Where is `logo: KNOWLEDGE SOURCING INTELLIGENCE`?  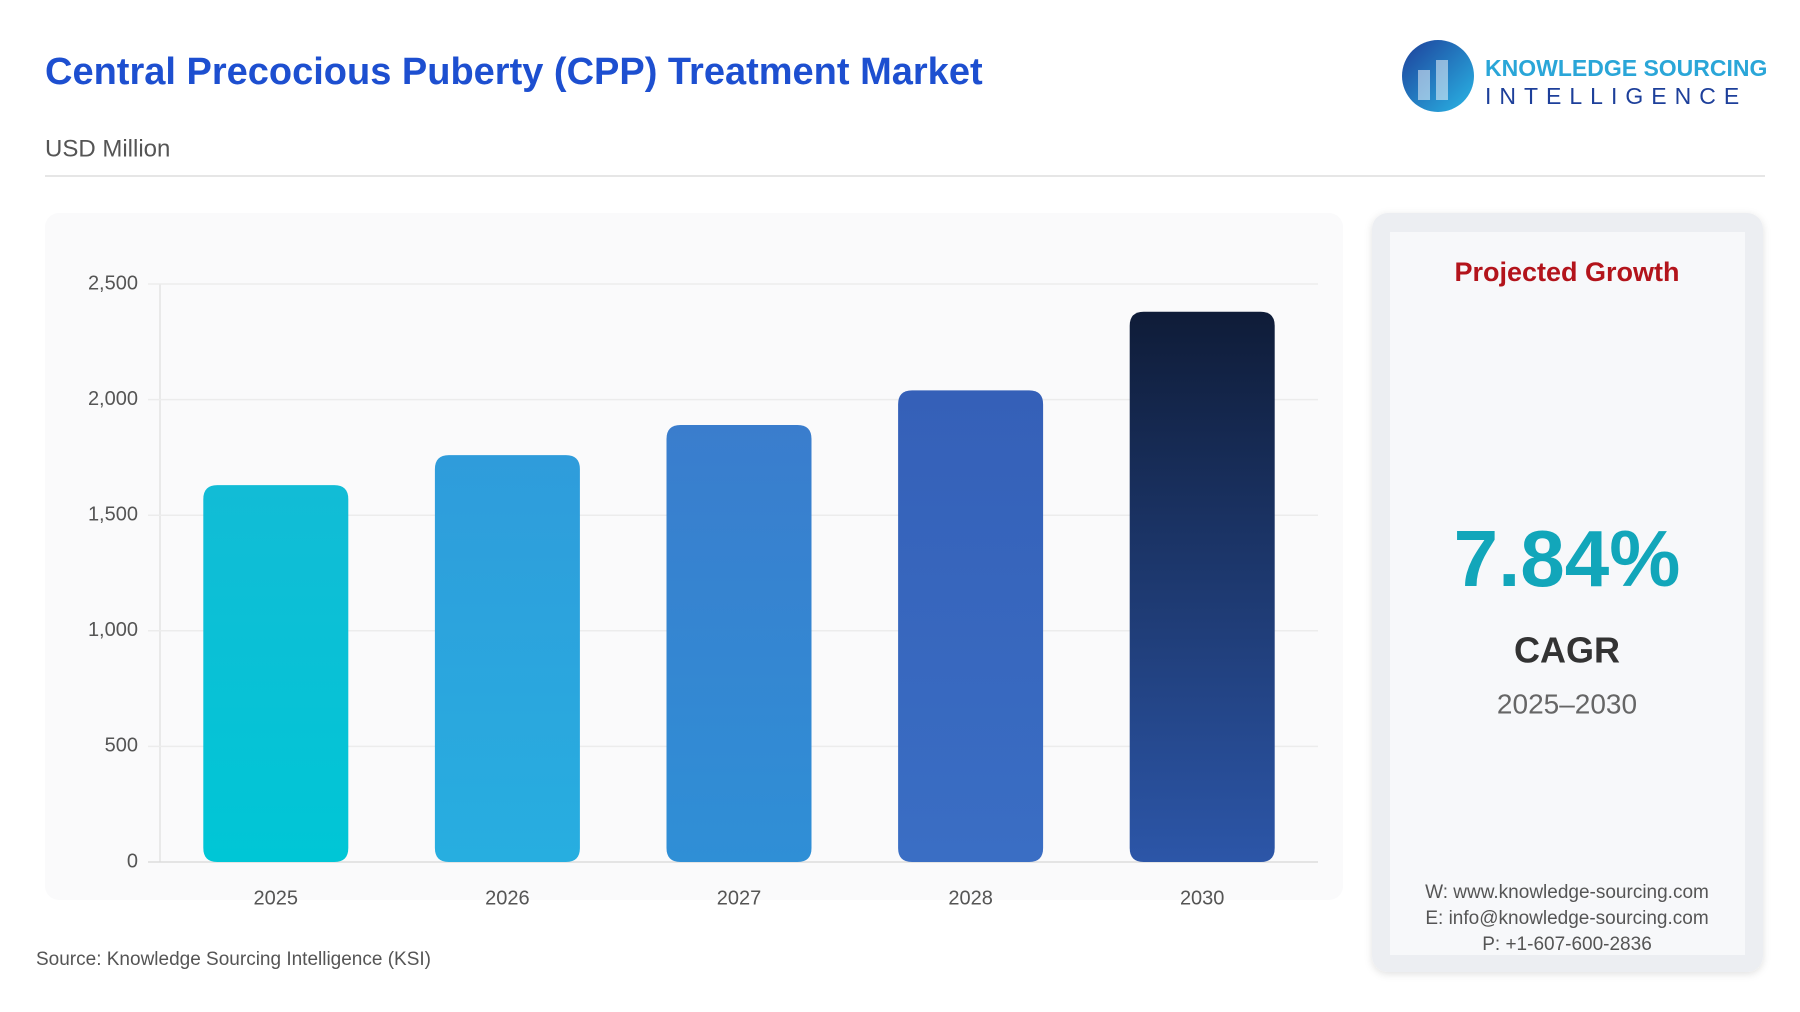
logo: KNOWLEDGE SOURCING INTELLIGENCE is located at coordinates (1584, 76).